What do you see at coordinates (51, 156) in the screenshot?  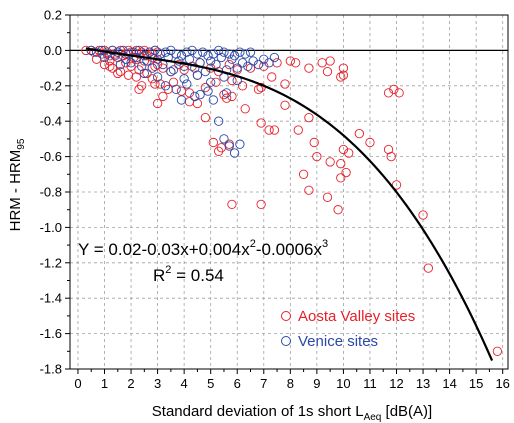 I see `y-tick-label: -0.6` at bounding box center [51, 156].